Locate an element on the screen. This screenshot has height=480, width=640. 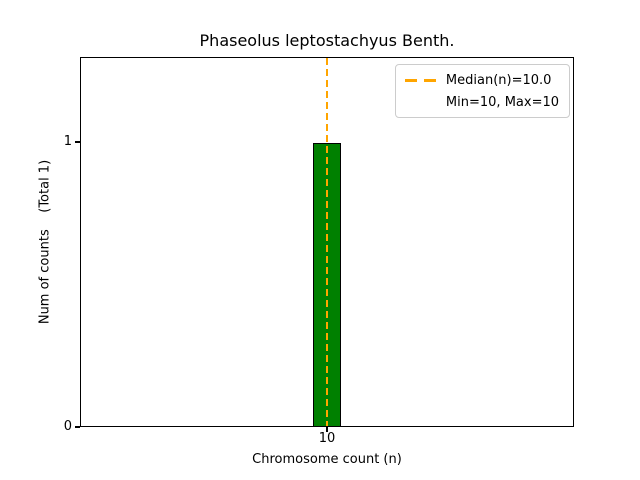
median-dashed-line is located at coordinates (327, 242).